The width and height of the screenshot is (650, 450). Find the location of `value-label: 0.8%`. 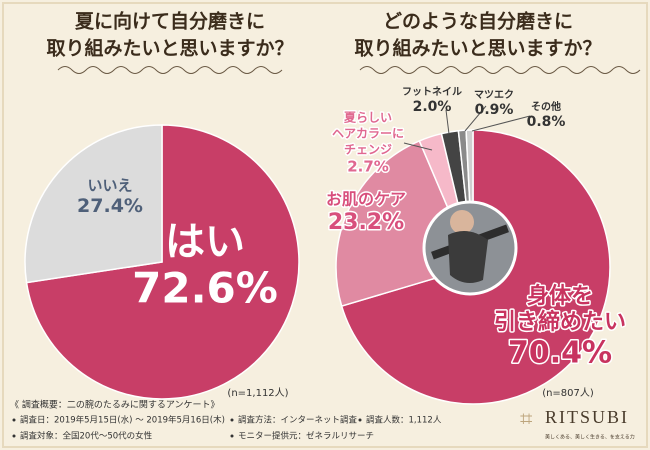

value-label: 0.8% is located at coordinates (546, 122).